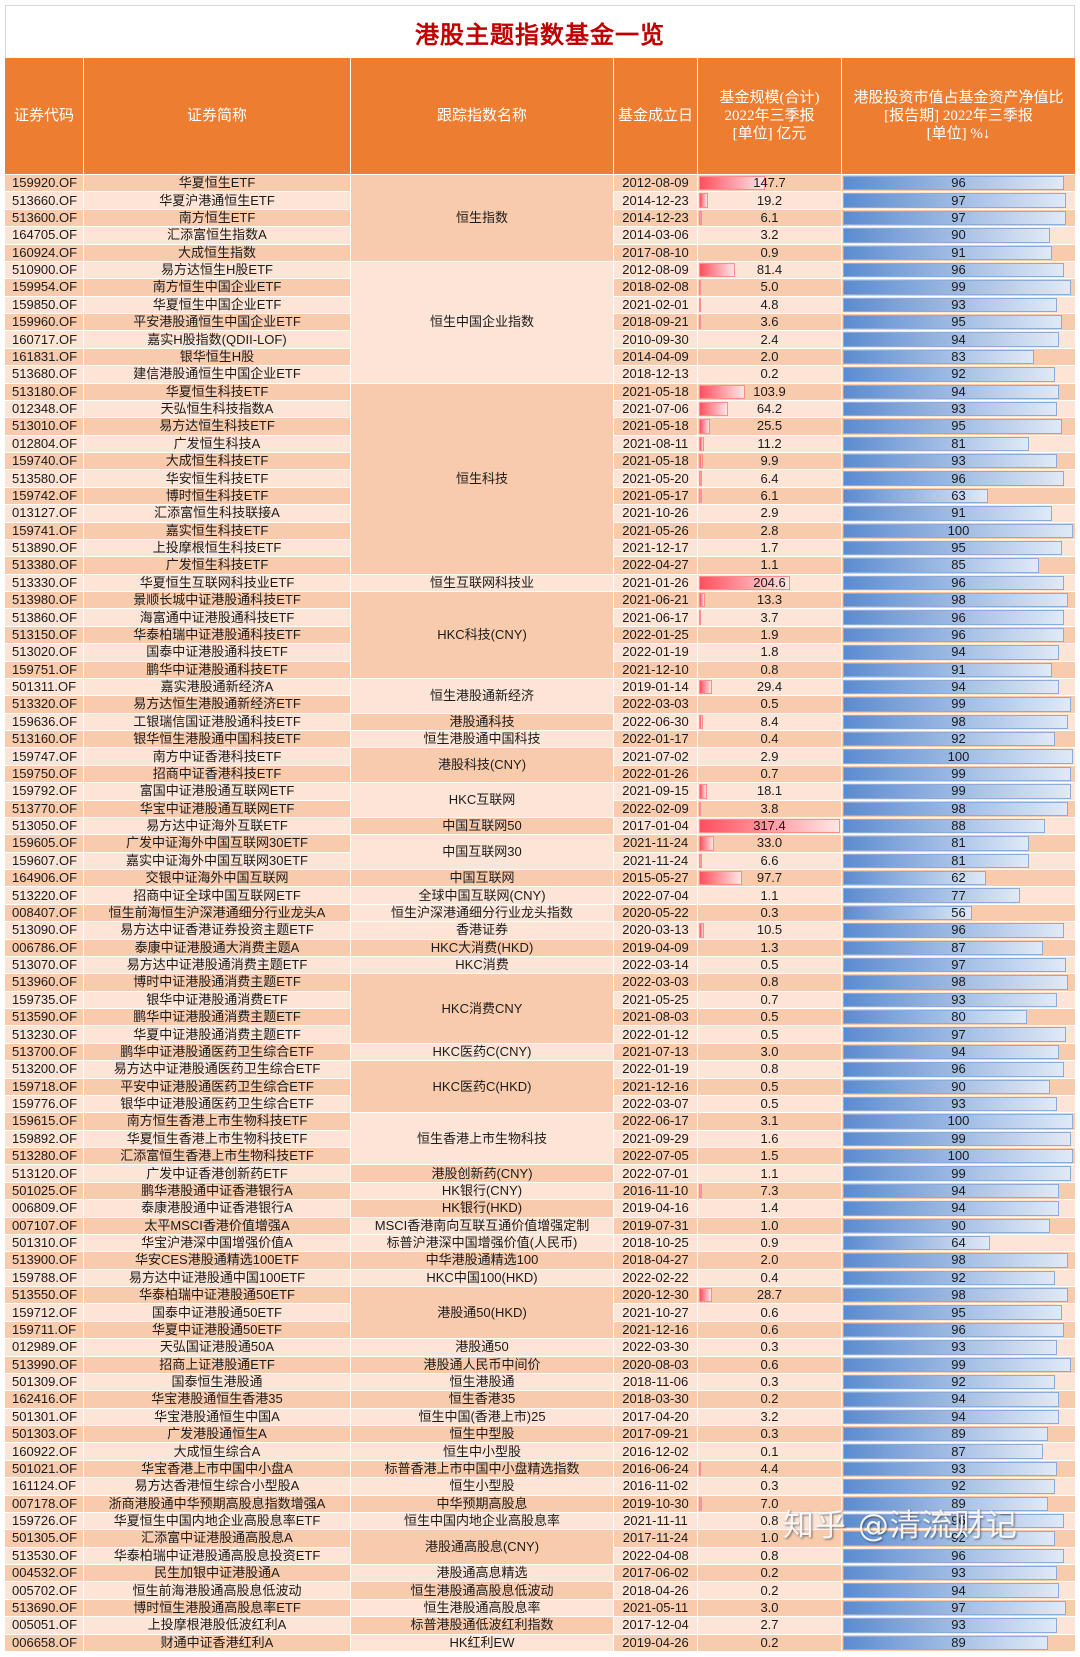 The width and height of the screenshot is (1080, 1657). I want to click on fund-name-cell: 华夏恒生ETF, so click(217, 183).